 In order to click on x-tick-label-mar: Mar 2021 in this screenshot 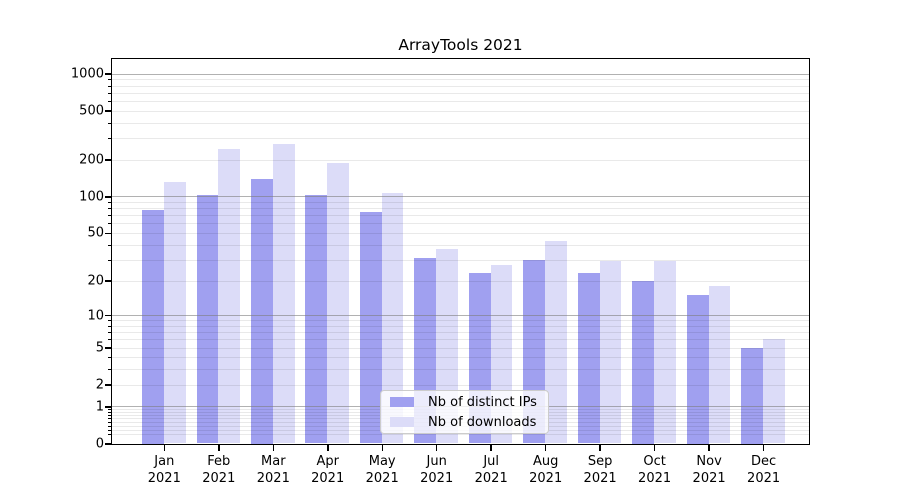, I will do `click(273, 470)`.